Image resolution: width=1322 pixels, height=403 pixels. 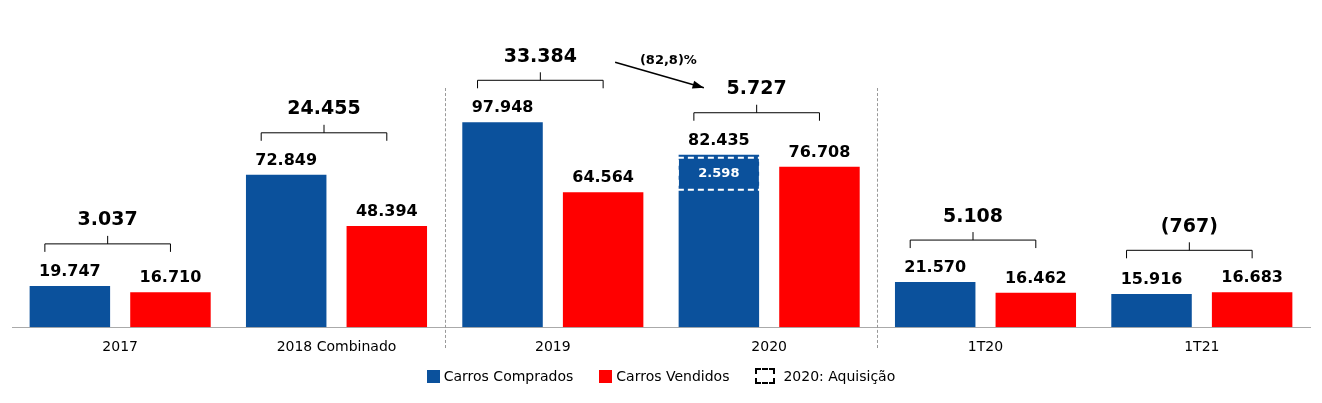 What do you see at coordinates (508, 376) in the screenshot?
I see `legend-label: Carros Comprados` at bounding box center [508, 376].